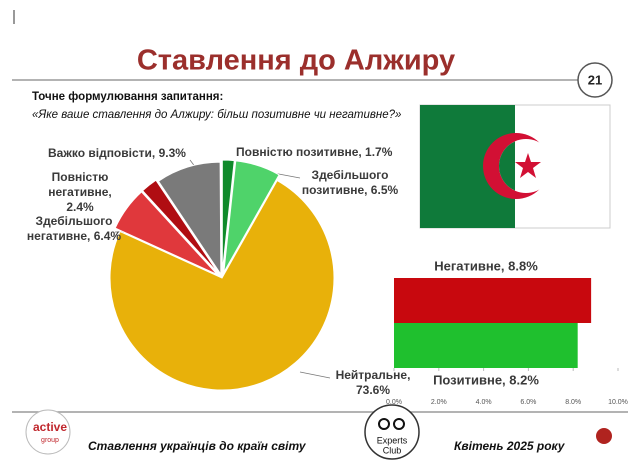  What do you see at coordinates (486, 379) in the screenshot?
I see `bar-label: Позитивне, 8.2%` at bounding box center [486, 379].